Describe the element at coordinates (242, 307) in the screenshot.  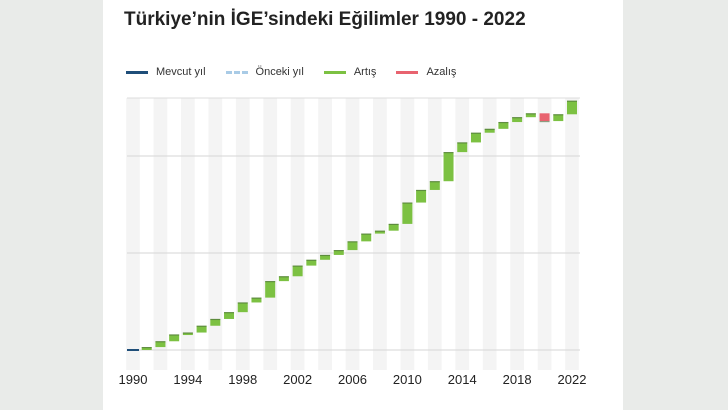
I see `bar-1998` at that location.